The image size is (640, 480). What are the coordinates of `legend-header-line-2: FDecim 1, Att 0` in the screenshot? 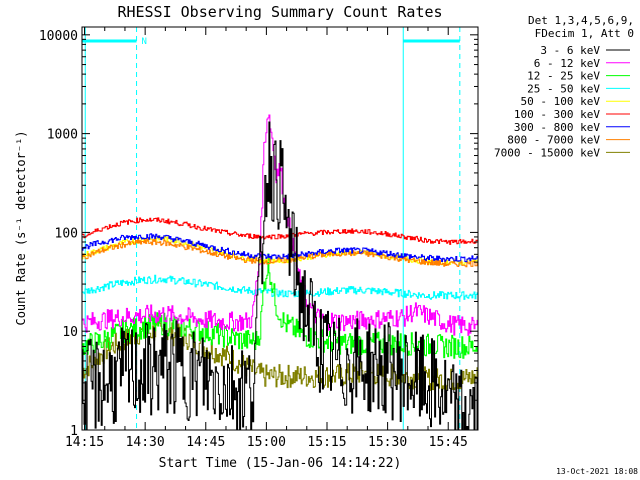 It's located at (584, 33).